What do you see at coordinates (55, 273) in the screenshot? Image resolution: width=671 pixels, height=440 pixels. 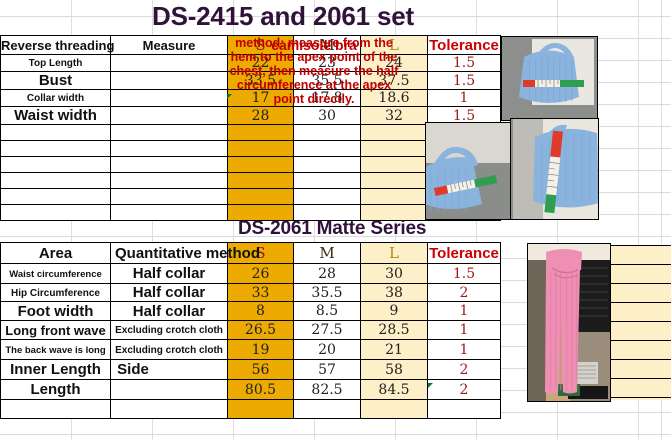 I see `row-area-label: Waist circumference` at bounding box center [55, 273].